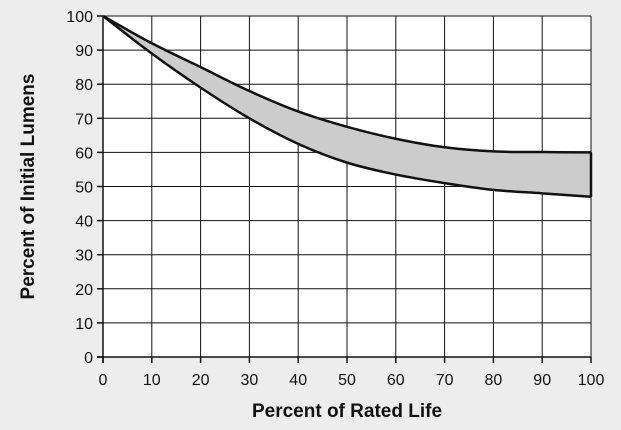 This screenshot has width=621, height=430. Describe the element at coordinates (79, 17) in the screenshot. I see `y-tick-label: 100` at that location.